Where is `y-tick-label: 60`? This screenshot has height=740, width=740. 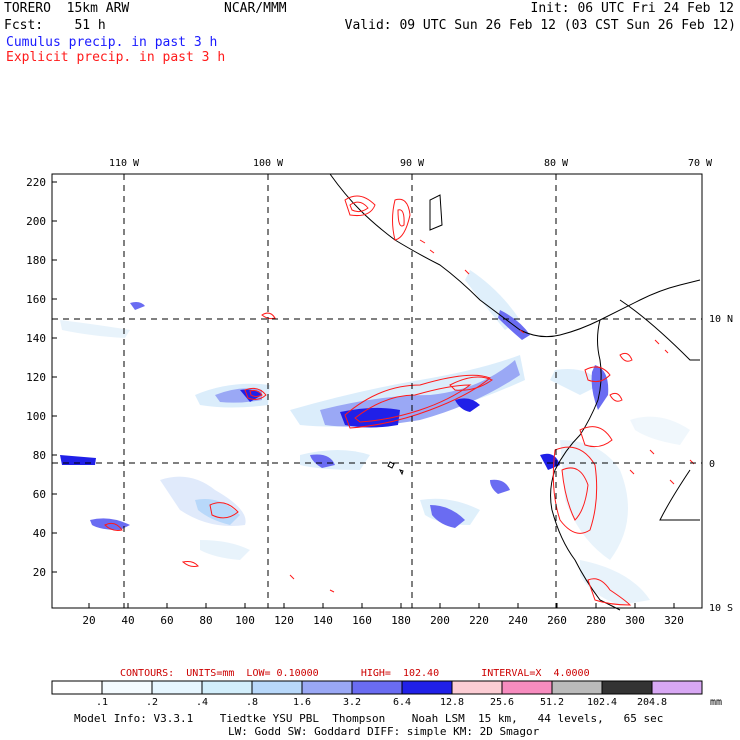
y-tick-label: 60 is located at coordinates (39, 494).